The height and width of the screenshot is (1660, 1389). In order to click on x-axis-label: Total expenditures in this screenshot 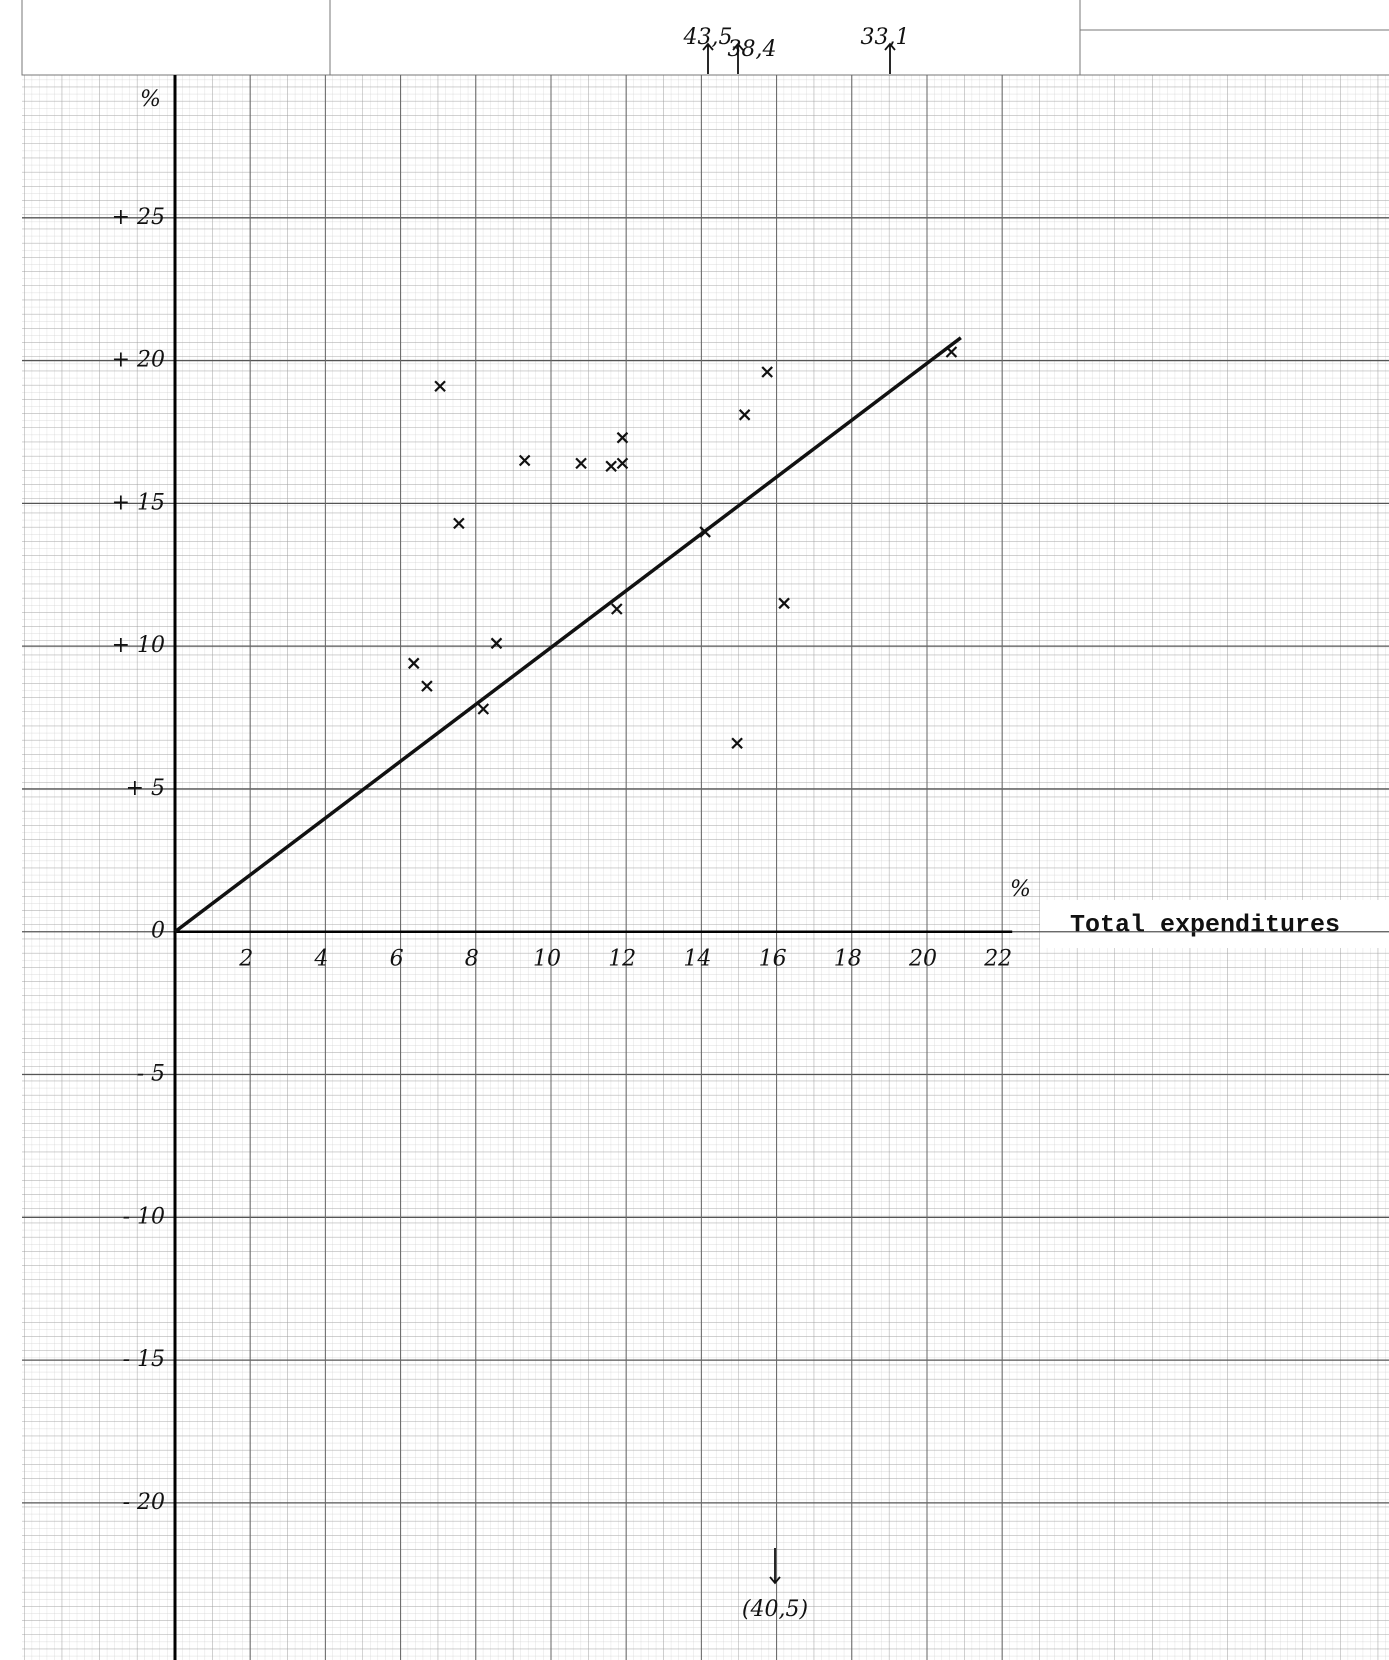, I will do `click(1205, 925)`.